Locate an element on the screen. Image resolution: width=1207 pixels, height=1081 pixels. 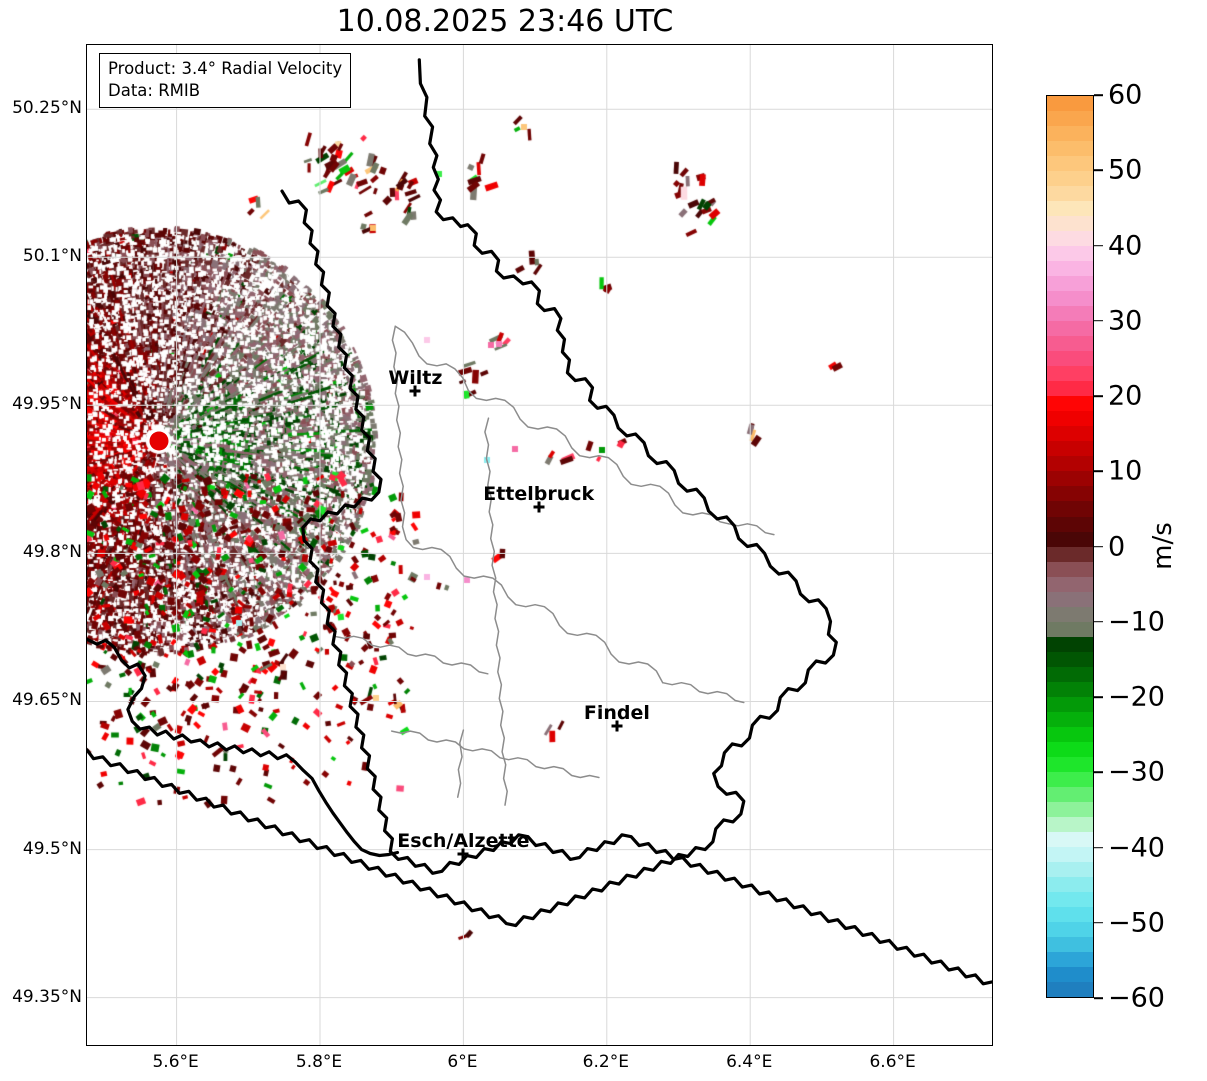
y-tick-label: 50.25°N is located at coordinates (47, 108).